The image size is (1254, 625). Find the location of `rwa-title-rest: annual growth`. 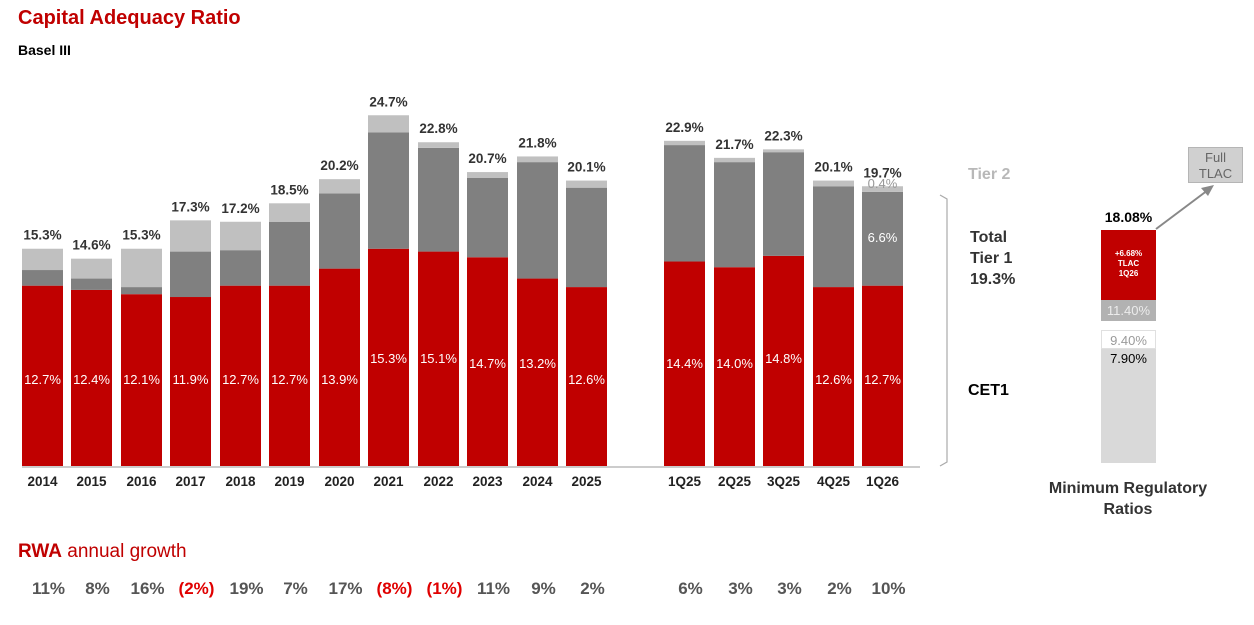

rwa-title-rest: annual growth is located at coordinates (124, 551).